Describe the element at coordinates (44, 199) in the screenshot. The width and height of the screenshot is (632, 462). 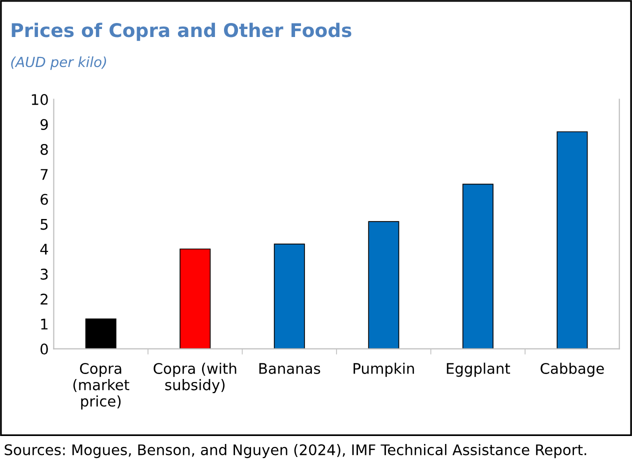
I see `y-tick-label: 6` at that location.